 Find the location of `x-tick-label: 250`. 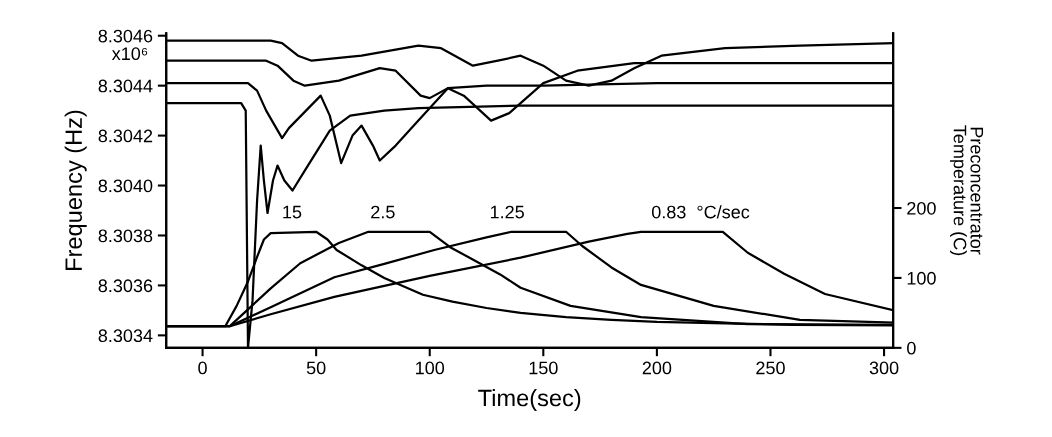

x-tick-label: 250 is located at coordinates (770, 368).